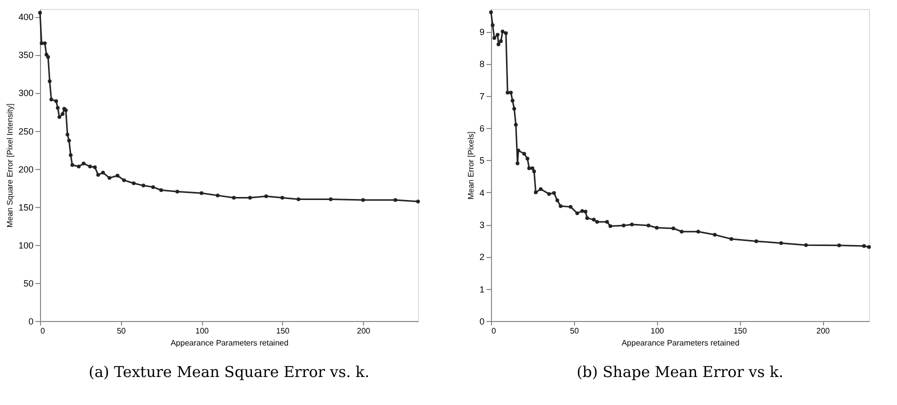 The height and width of the screenshot is (405, 897). Describe the element at coordinates (28, 283) in the screenshot. I see `y-tick-label: 50` at that location.